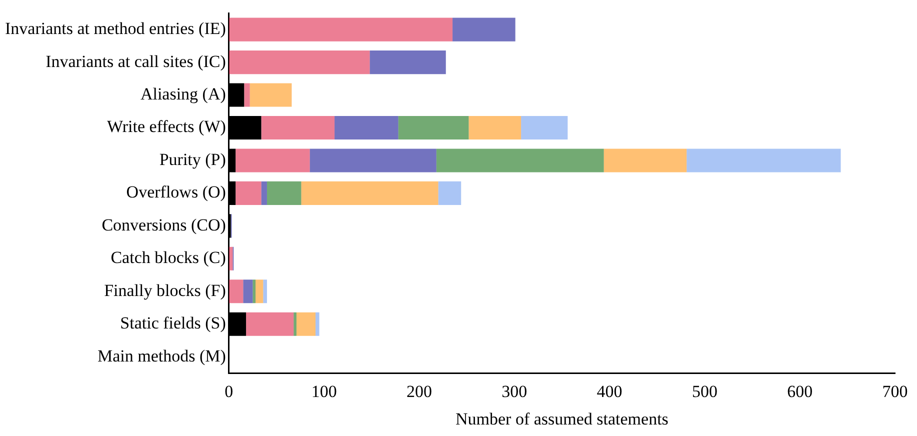 This screenshot has width=917, height=436. I want to click on y-tick-label: Purity (P), so click(192, 159).